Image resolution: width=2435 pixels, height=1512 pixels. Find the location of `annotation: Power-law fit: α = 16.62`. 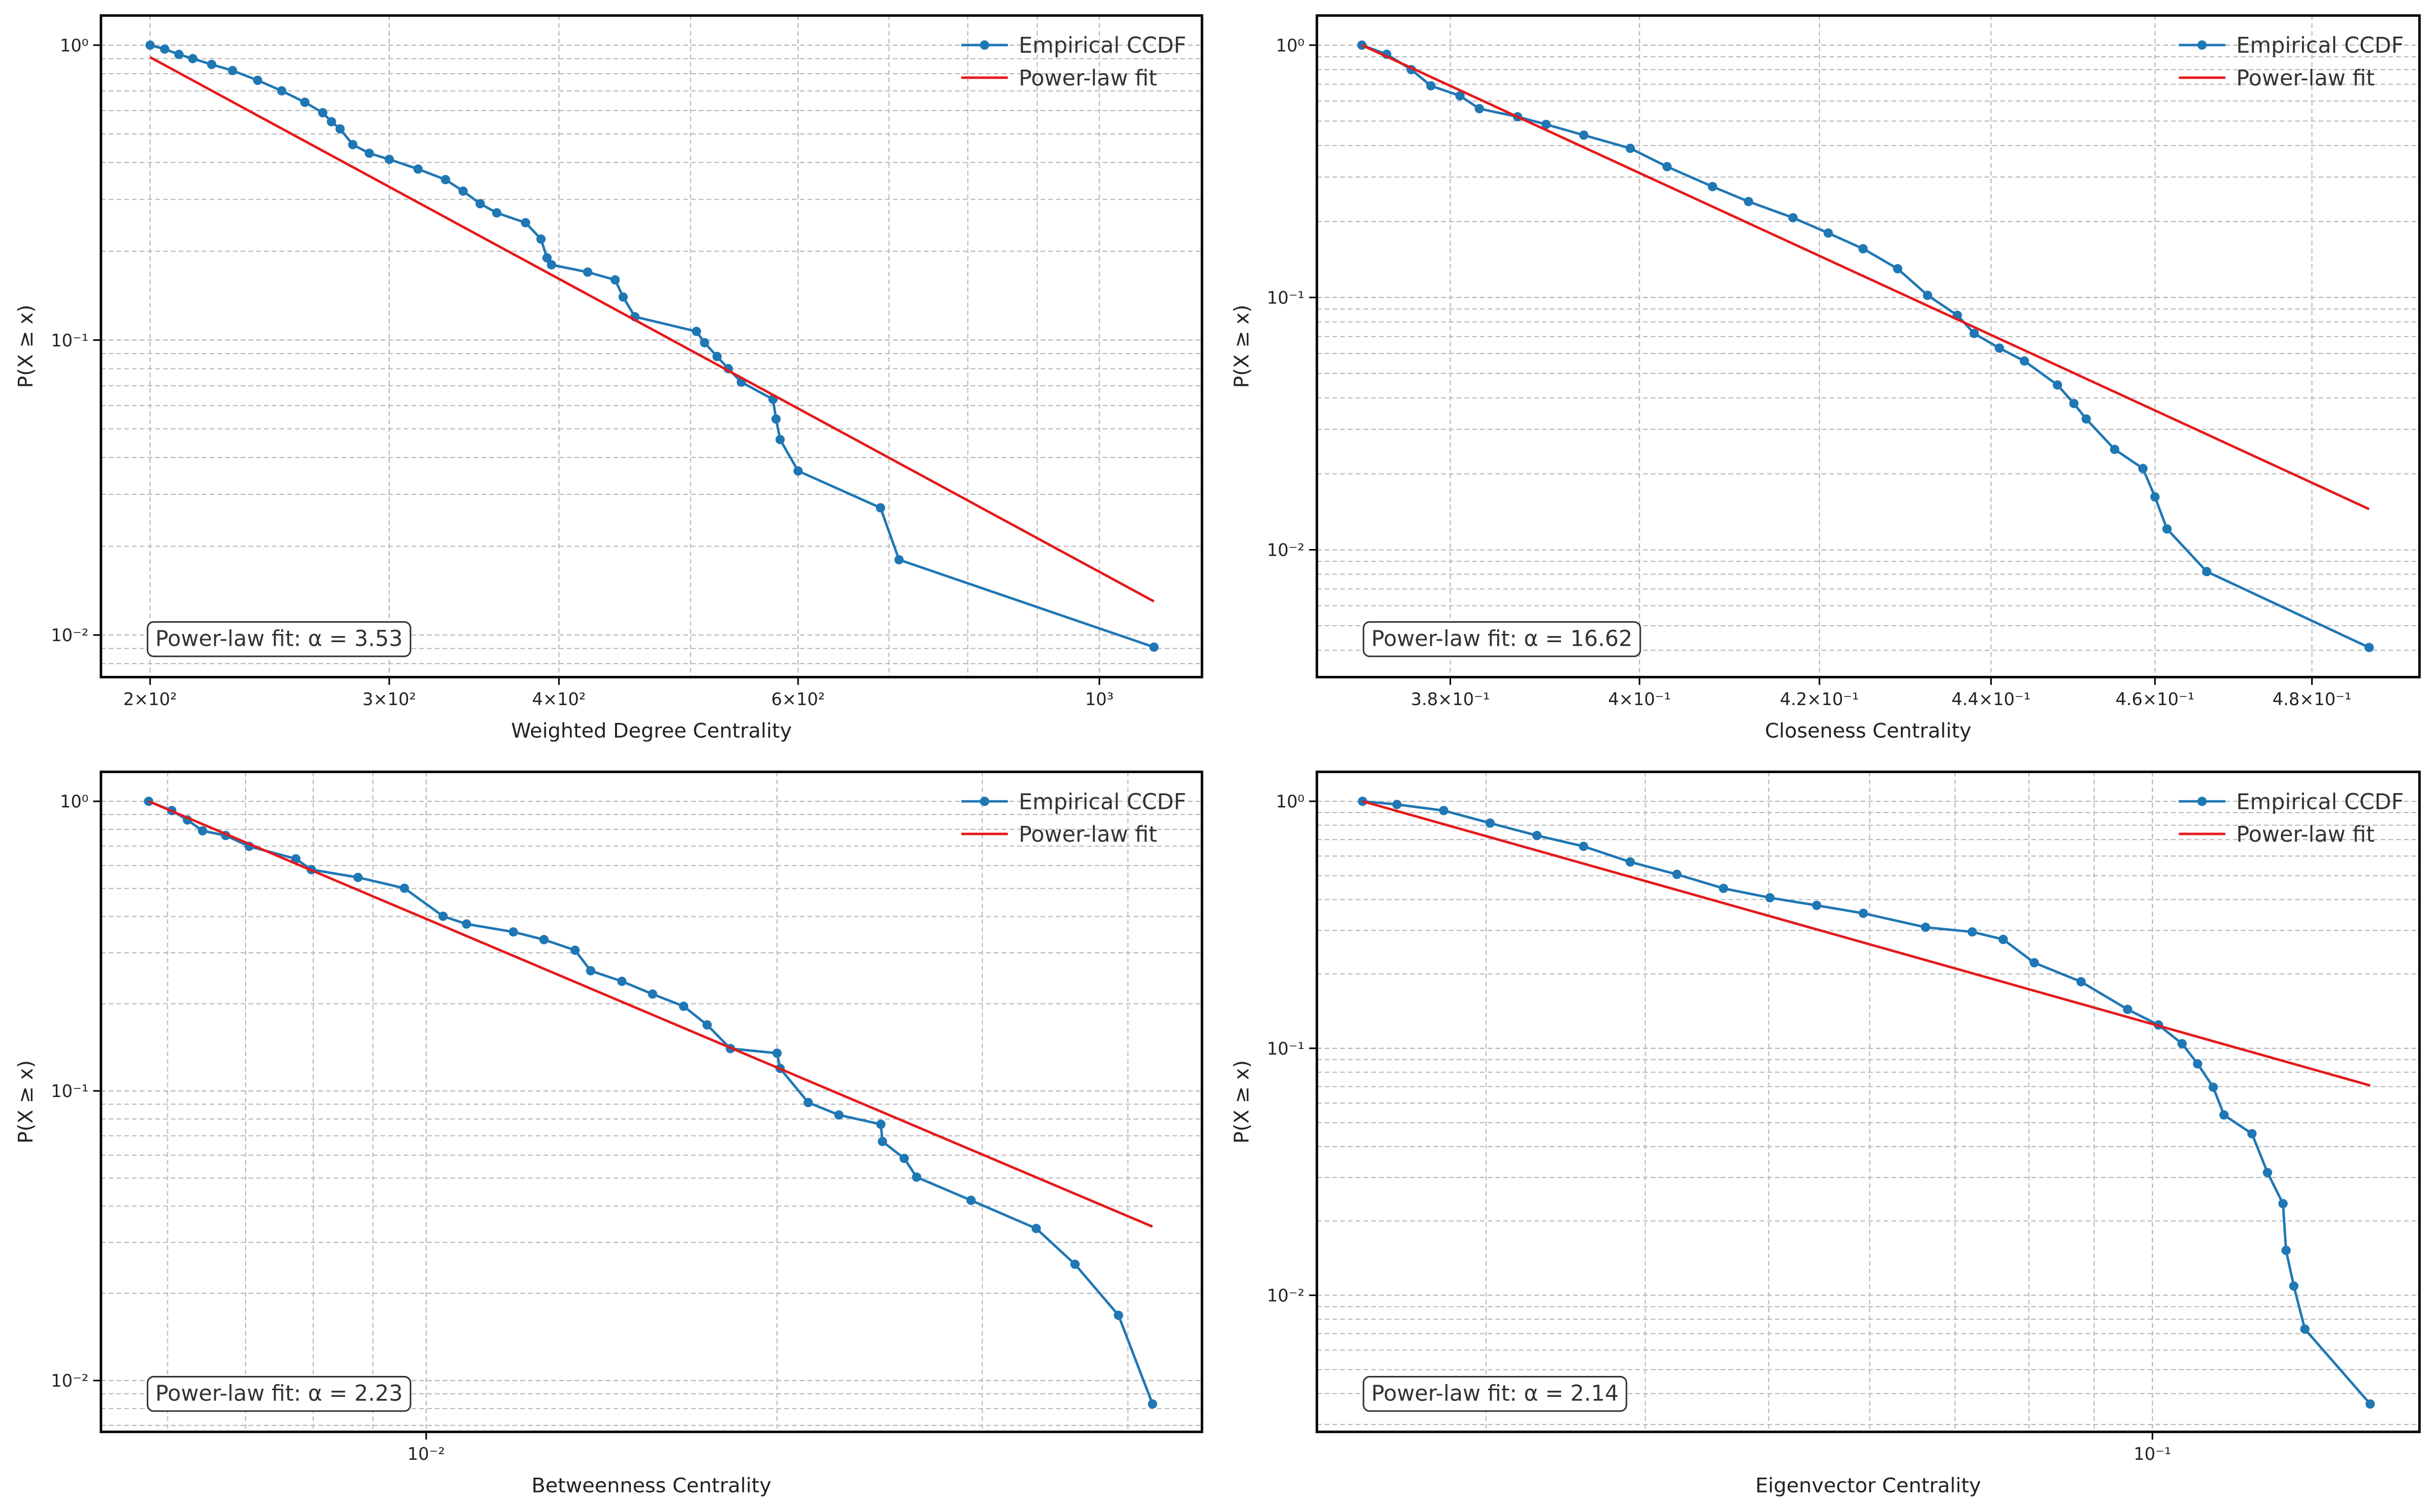

annotation: Power-law fit: α = 16.62 is located at coordinates (1502, 639).